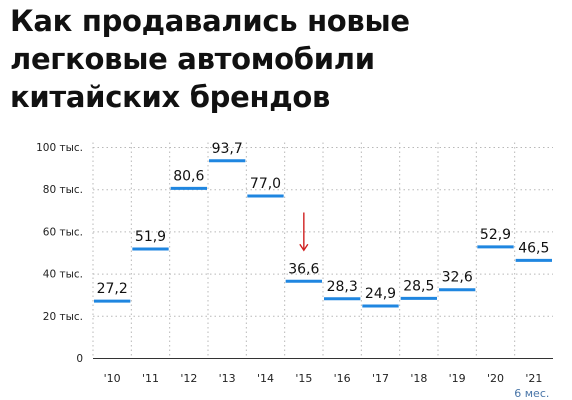 Image resolution: width=572 pixels, height=400 pixels. Describe the element at coordinates (63, 317) in the screenshot. I see `y-tick-label-20: 20 тыс.` at that location.